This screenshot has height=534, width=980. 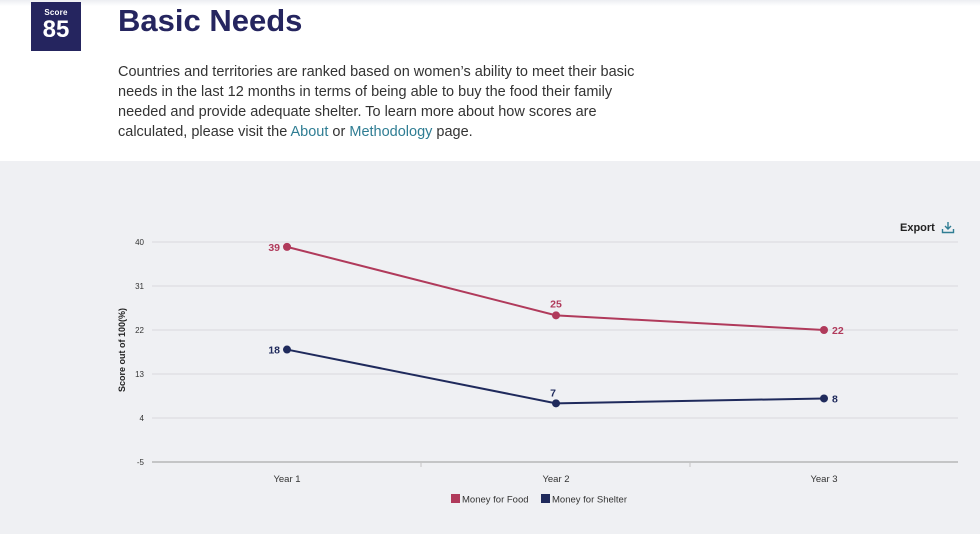 I want to click on x-tick-label: Year 3, so click(x=823, y=479).